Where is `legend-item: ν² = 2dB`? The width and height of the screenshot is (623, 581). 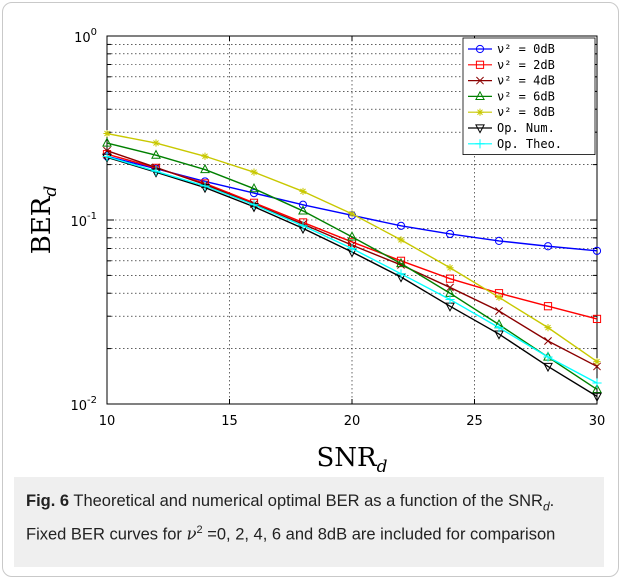 legend-item: ν² = 2dB is located at coordinates (511, 65).